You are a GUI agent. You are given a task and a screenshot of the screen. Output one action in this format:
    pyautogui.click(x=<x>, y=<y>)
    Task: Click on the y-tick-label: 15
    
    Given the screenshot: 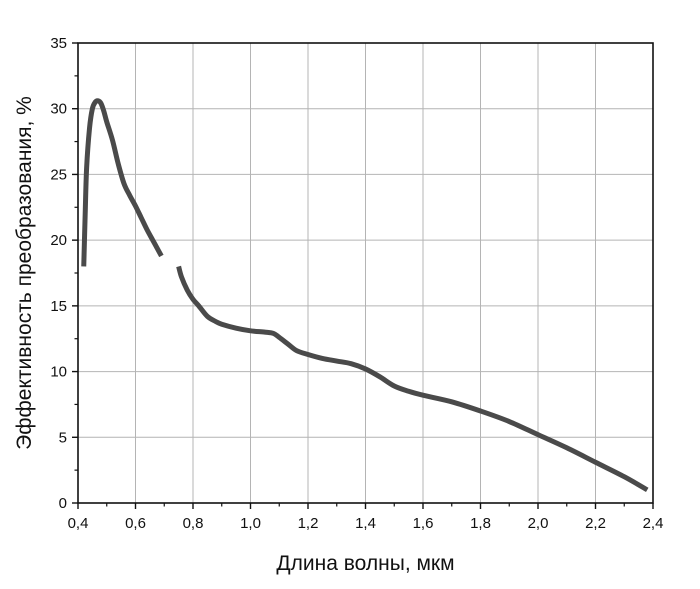 What is the action you would take?
    pyautogui.click(x=58, y=306)
    